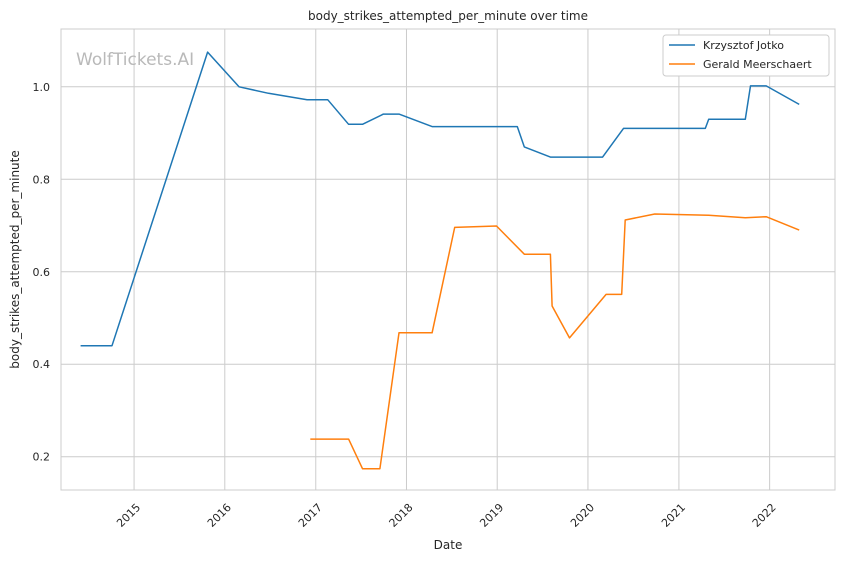 The width and height of the screenshot is (844, 561). I want to click on y-tick-label: 0.2, so click(42, 457).